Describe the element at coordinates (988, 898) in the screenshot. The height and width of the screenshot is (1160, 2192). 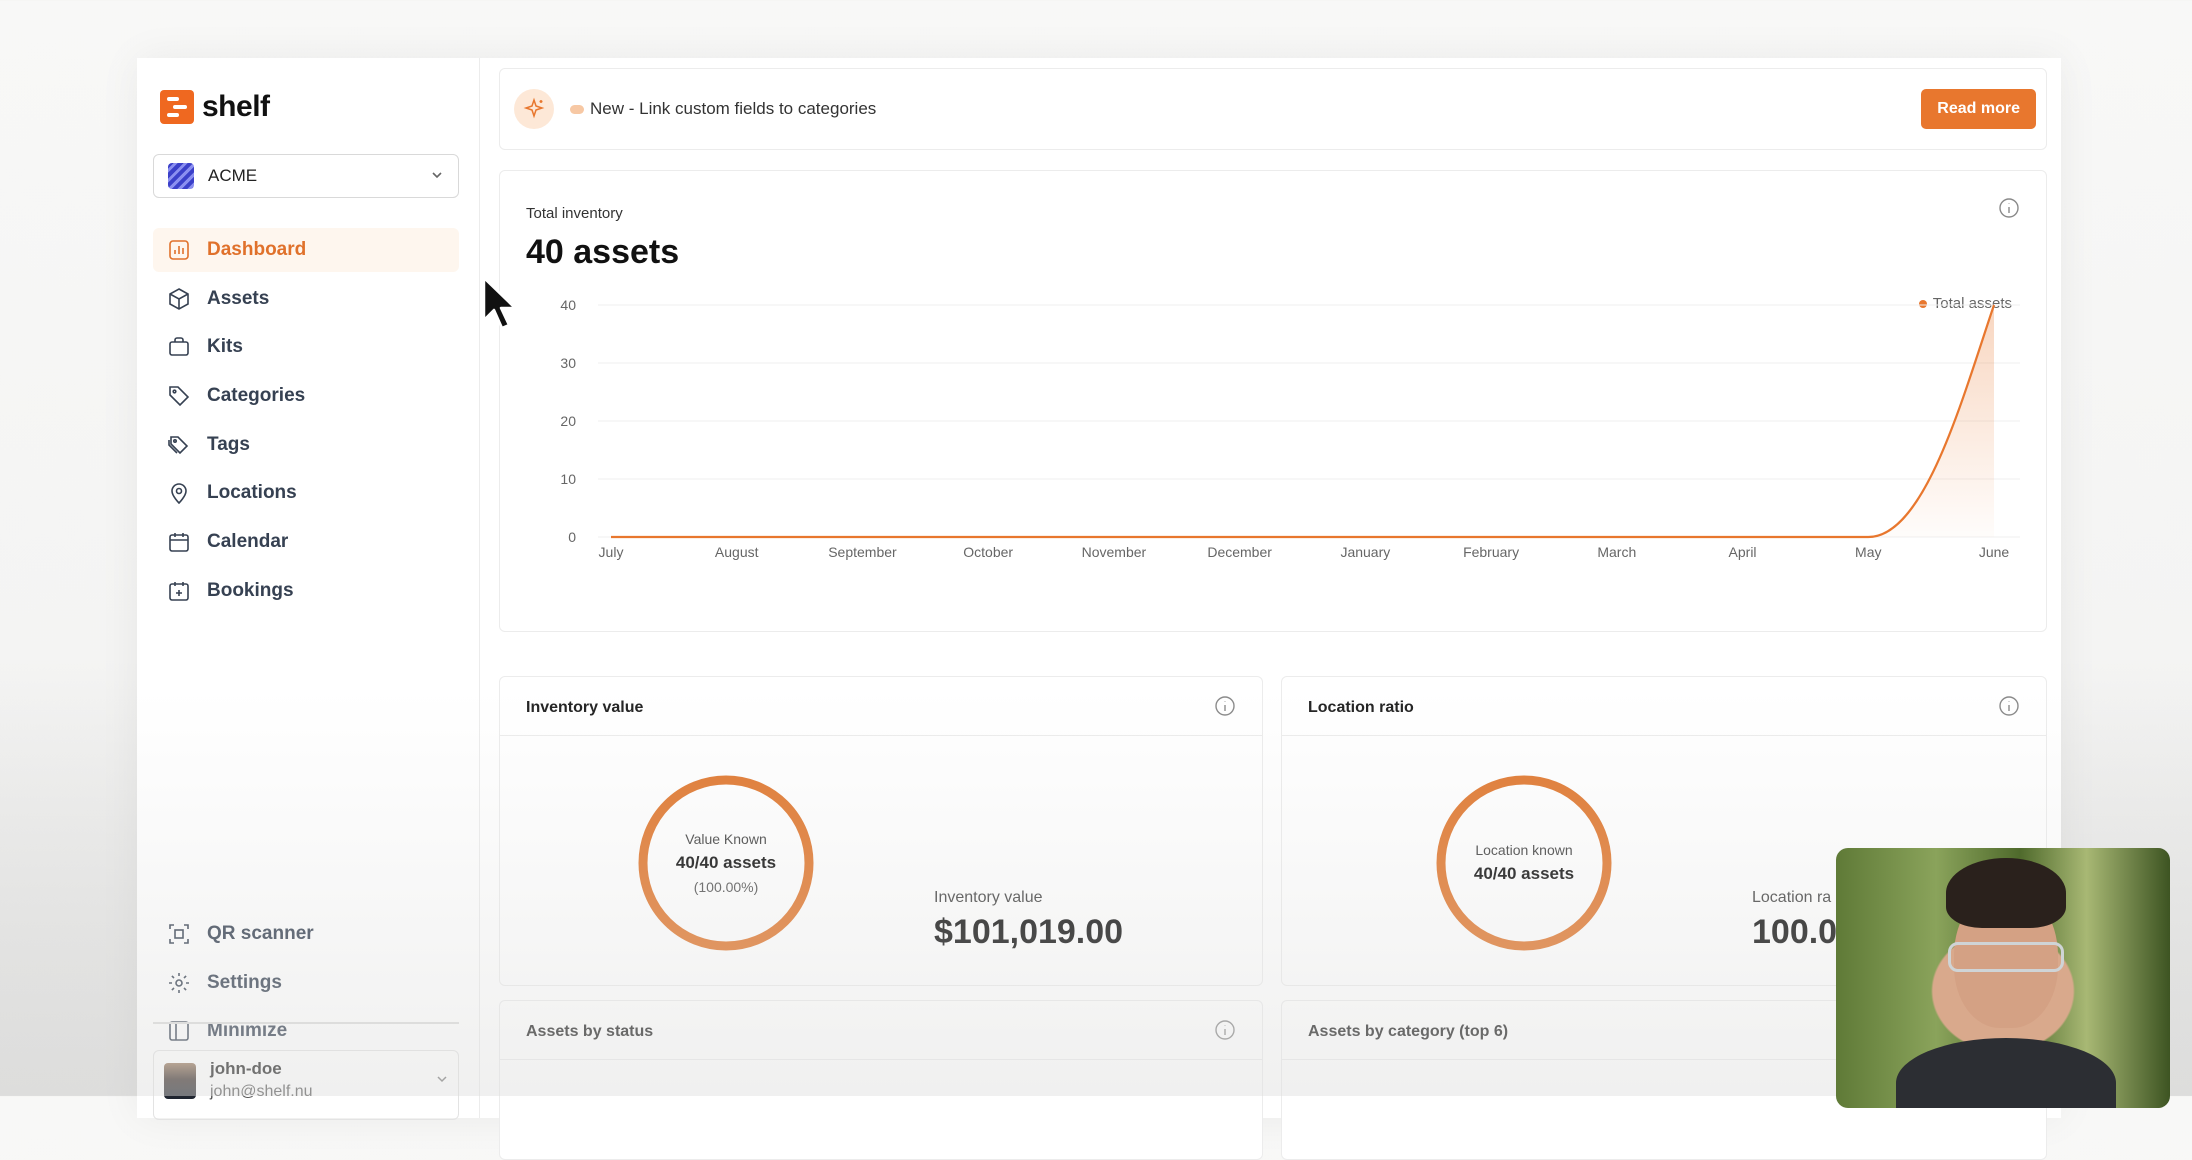
I see `stat-label: Inventory value` at that location.